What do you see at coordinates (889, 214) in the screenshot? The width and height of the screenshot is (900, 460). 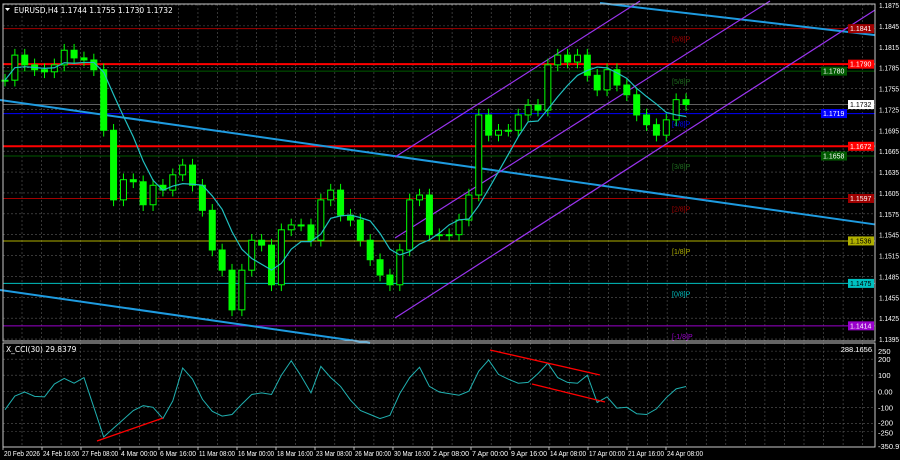 I see `price-tick-label: 1.1575` at bounding box center [889, 214].